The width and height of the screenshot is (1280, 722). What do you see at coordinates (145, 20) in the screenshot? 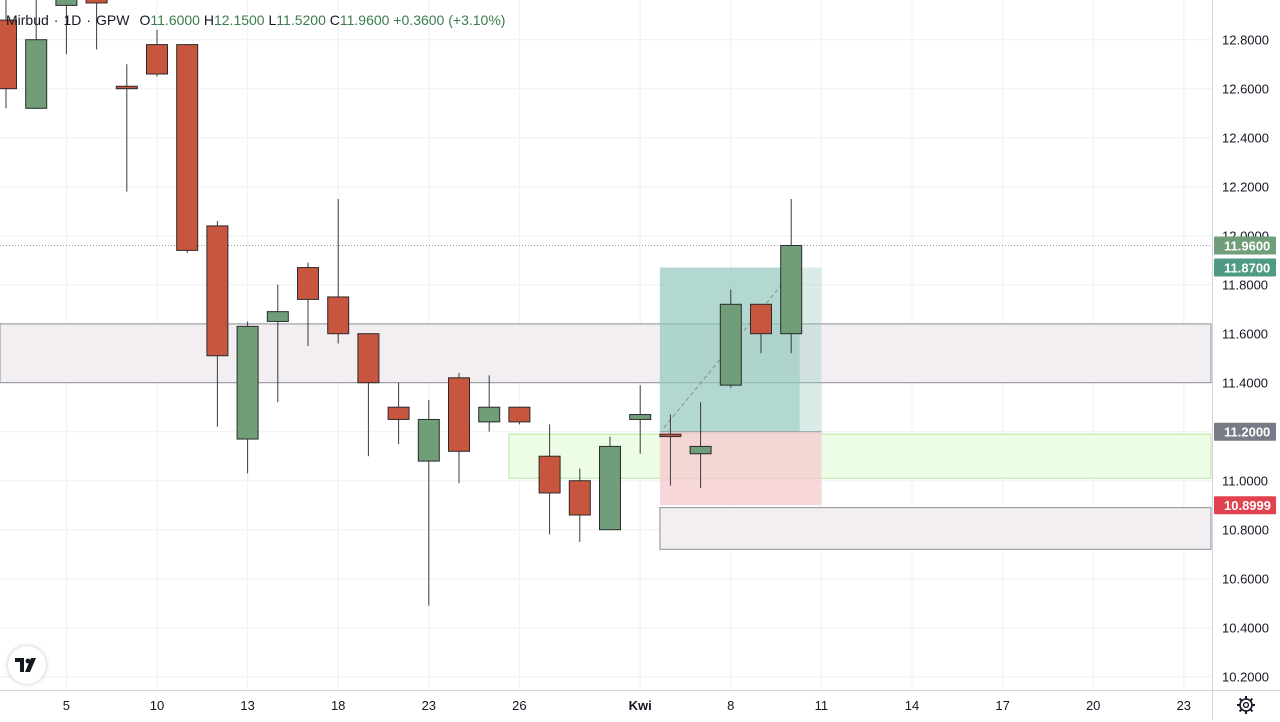
I see `open-label: O` at bounding box center [145, 20].